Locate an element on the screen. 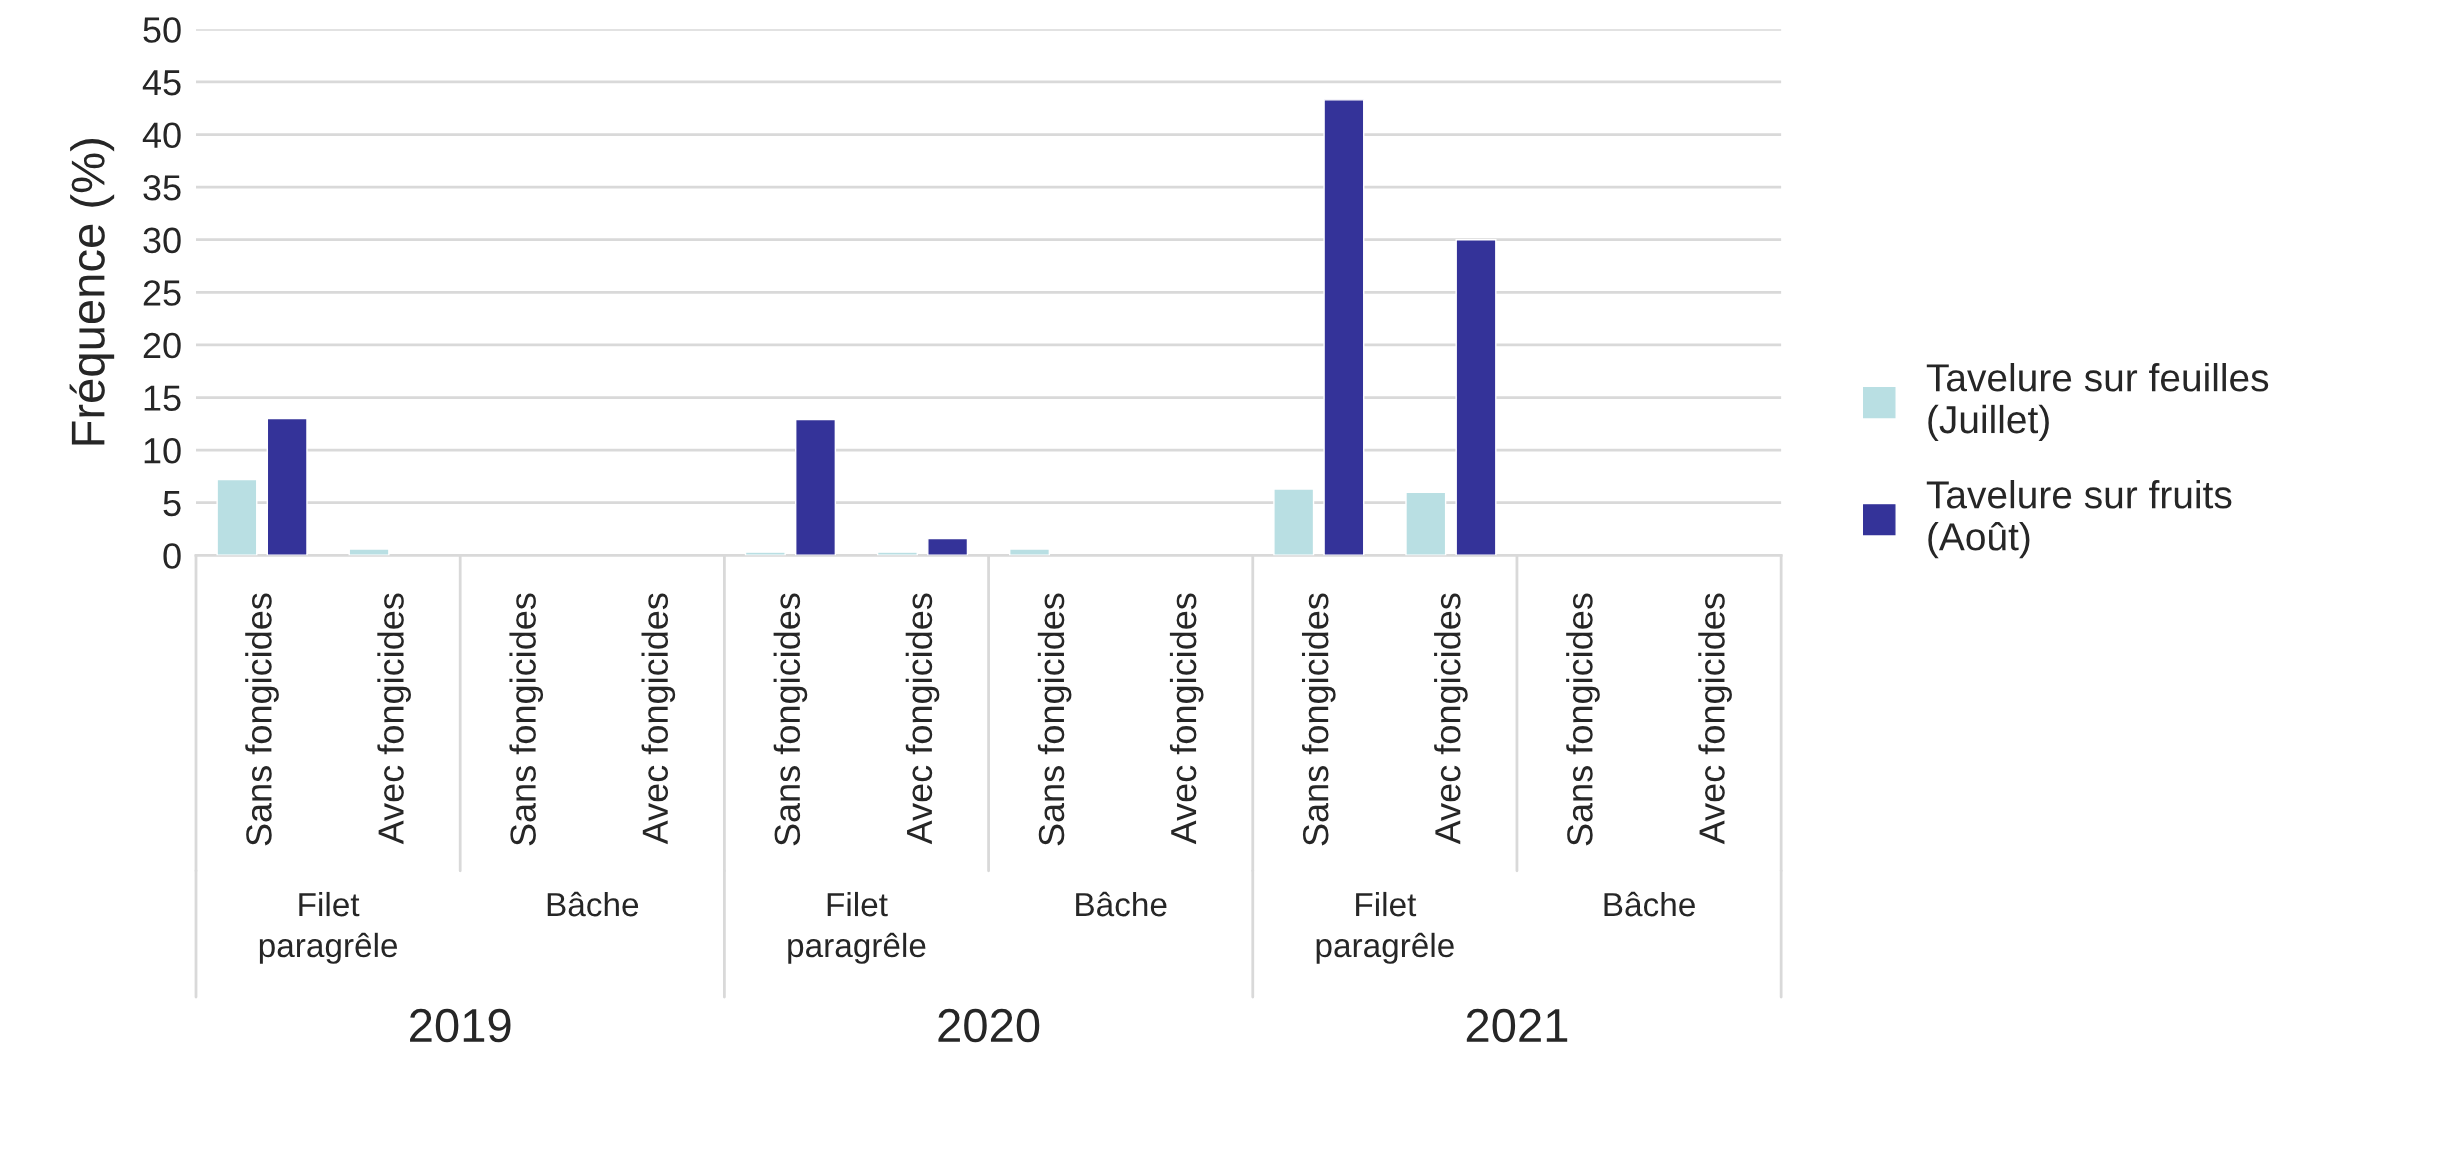  y-tick-label: 45 is located at coordinates (161, 83).